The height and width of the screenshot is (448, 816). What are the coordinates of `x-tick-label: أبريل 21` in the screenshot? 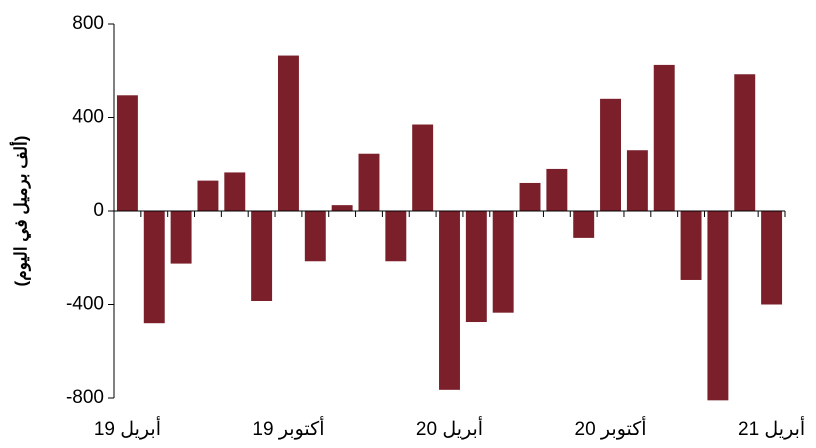 It's located at (771, 427).